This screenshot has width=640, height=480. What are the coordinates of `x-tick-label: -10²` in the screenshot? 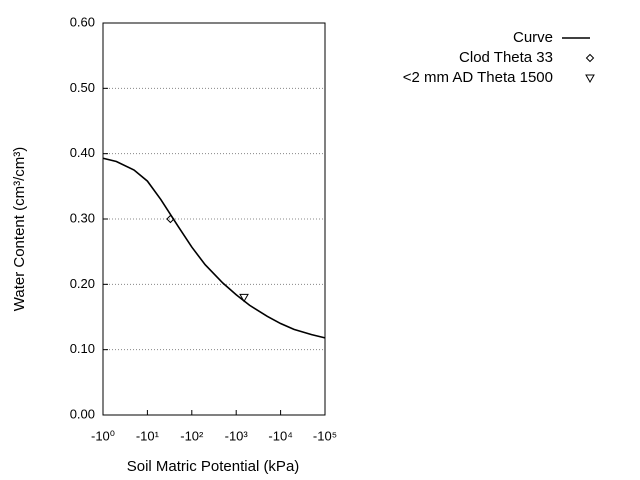 It's located at (192, 435).